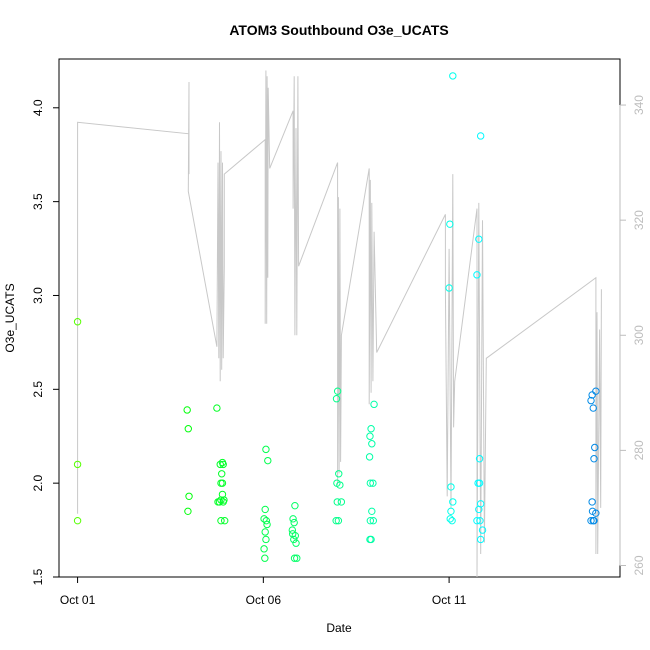 The width and height of the screenshot is (650, 650). Describe the element at coordinates (639, 565) in the screenshot. I see `y2-tick-label: 260` at that location.